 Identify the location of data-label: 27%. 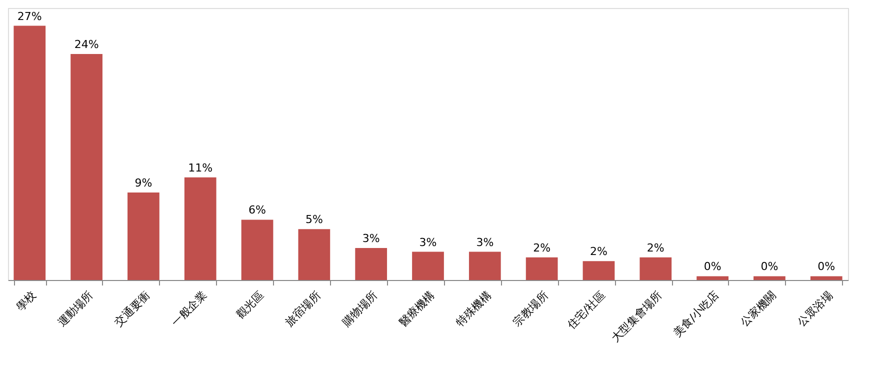
(29, 16).